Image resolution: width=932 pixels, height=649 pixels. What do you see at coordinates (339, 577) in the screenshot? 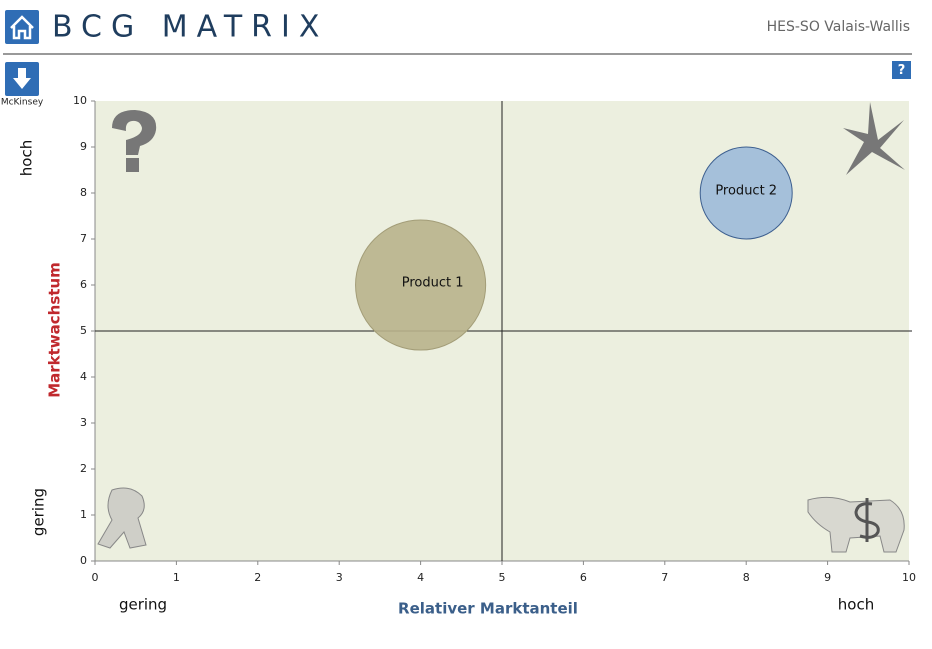
I see `x-tick-label: 3` at bounding box center [339, 577].